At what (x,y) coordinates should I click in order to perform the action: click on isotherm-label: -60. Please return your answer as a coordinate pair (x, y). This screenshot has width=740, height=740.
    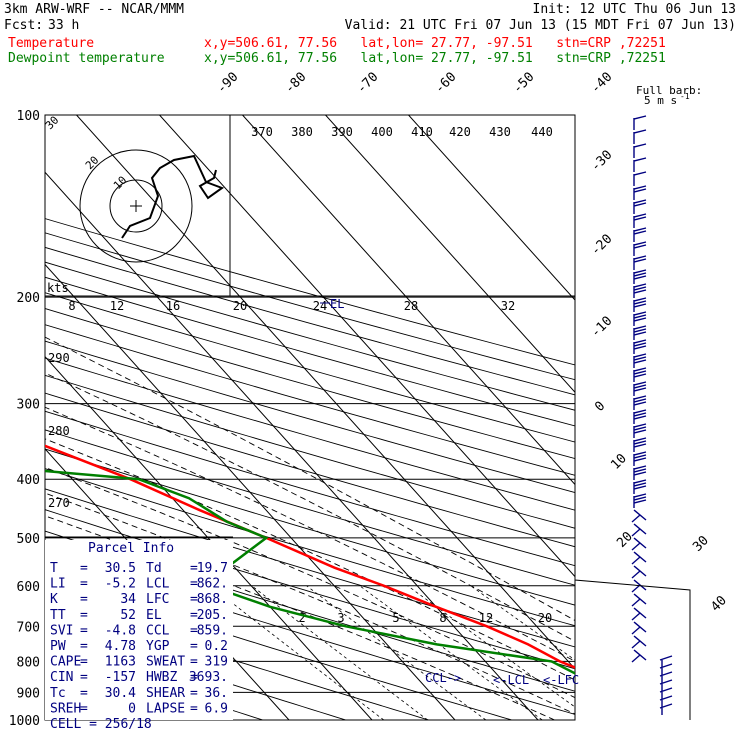
    Looking at the image, I should click on (445, 83).